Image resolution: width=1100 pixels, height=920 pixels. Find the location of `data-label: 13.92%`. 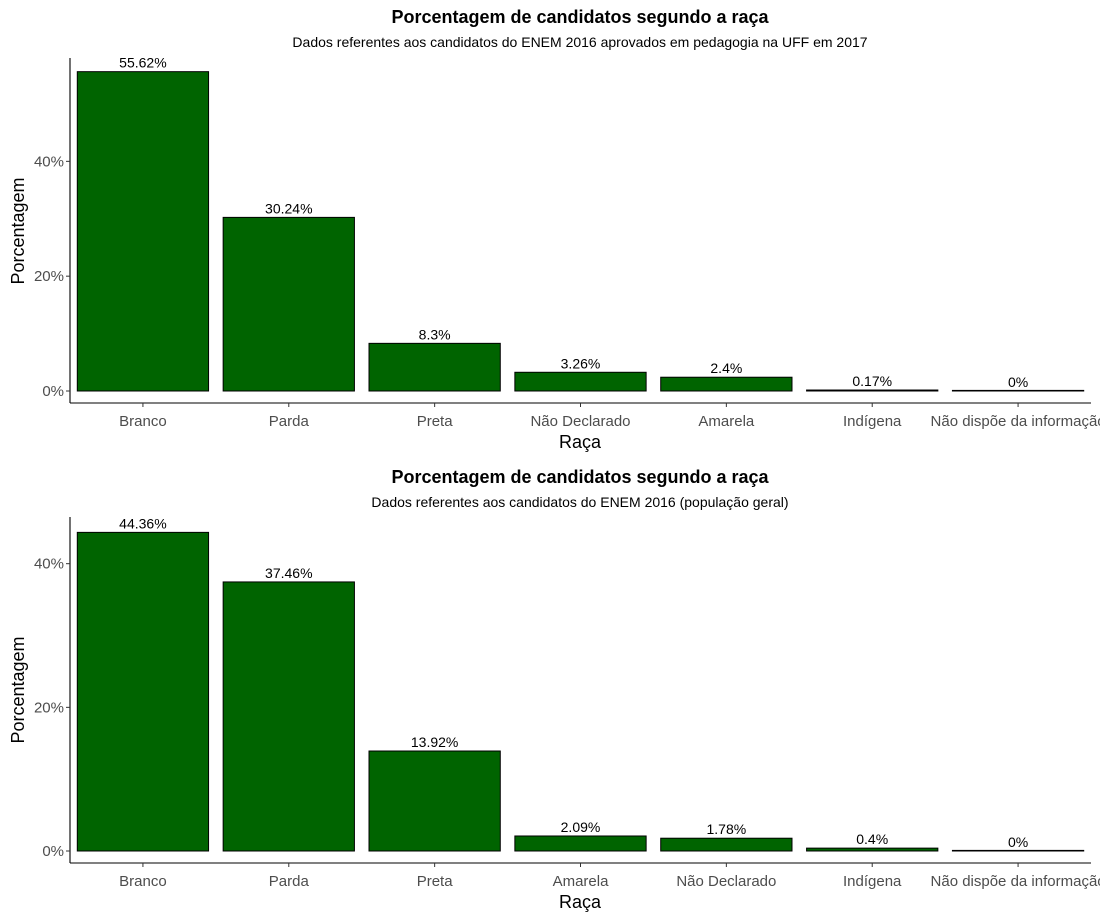

data-label: 13.92% is located at coordinates (434, 742).